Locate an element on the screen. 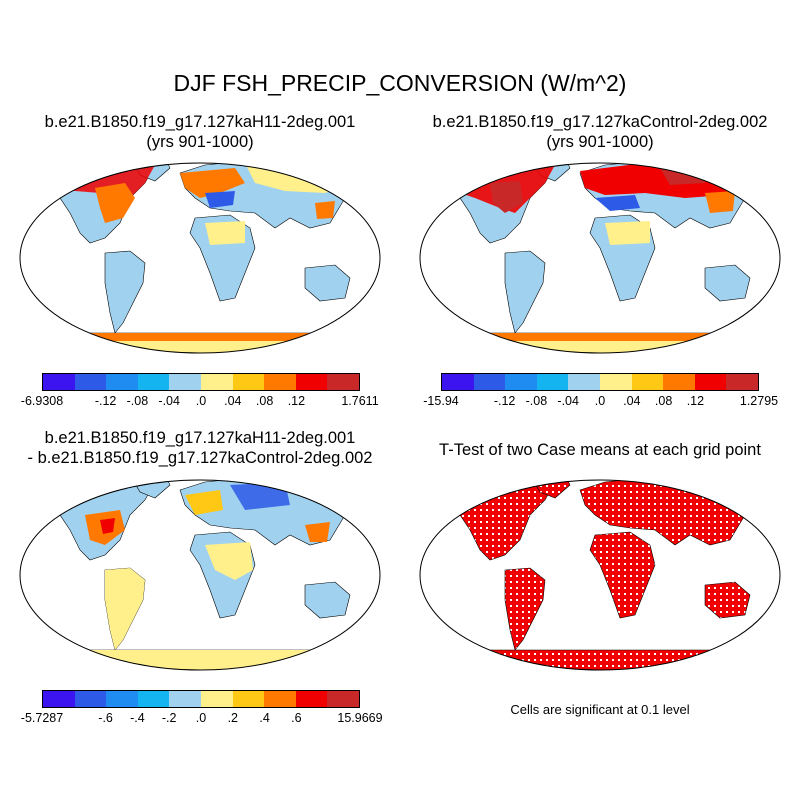  colorbar-label: .2 is located at coordinates (233, 718).